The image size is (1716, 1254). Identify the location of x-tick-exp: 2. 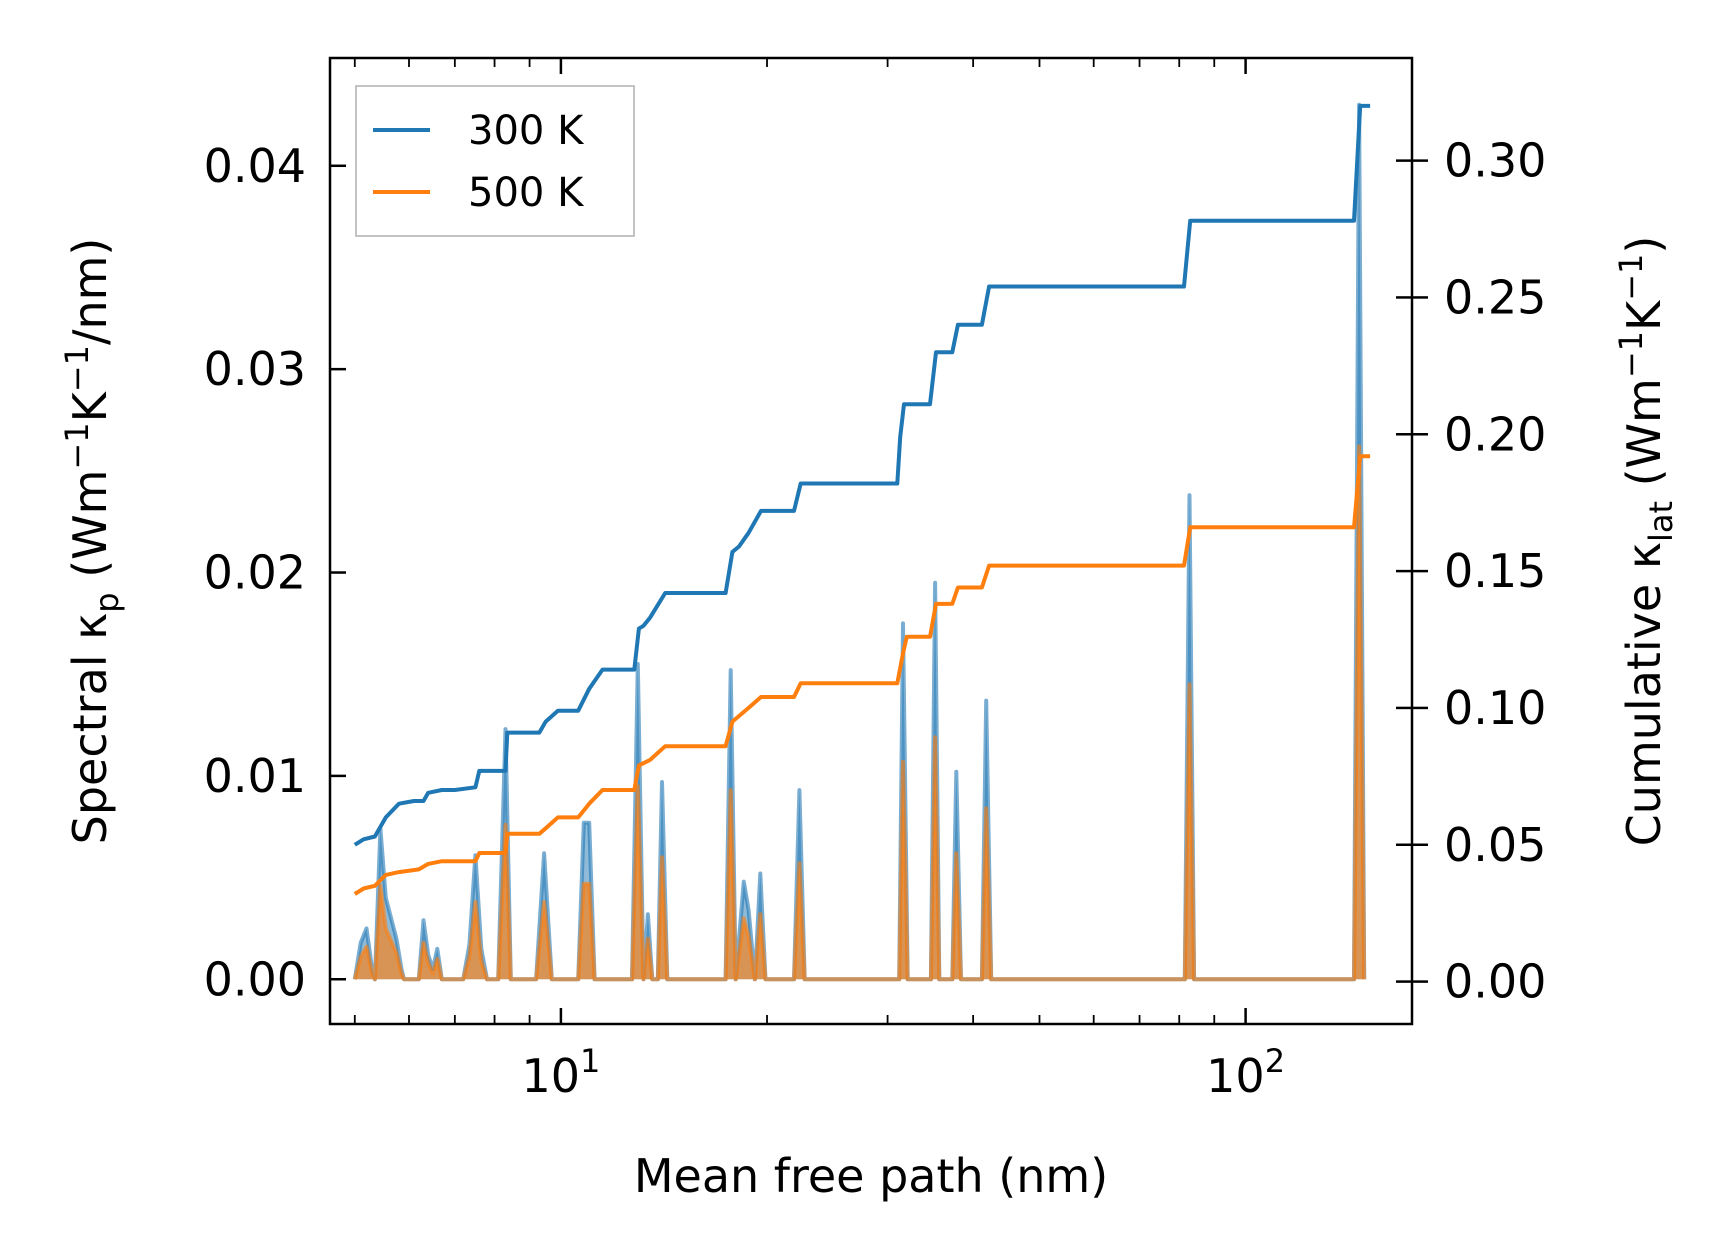
(1275, 1061).